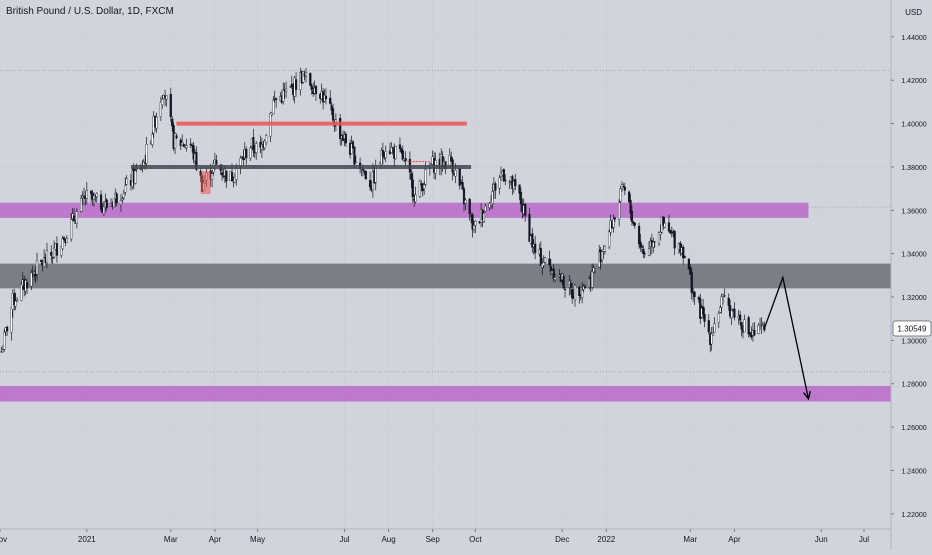  What do you see at coordinates (913, 298) in the screenshot?
I see `y-tick-label: 1.32000` at bounding box center [913, 298].